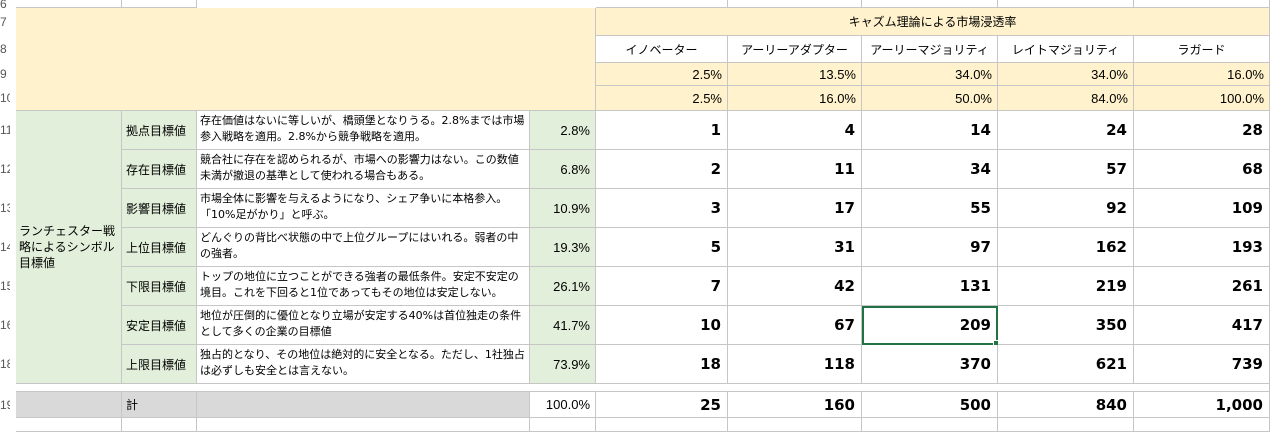 This screenshot has width=1280, height=432. Describe the element at coordinates (1202, 49) in the screenshot. I see `segment-header: ラガード` at that location.